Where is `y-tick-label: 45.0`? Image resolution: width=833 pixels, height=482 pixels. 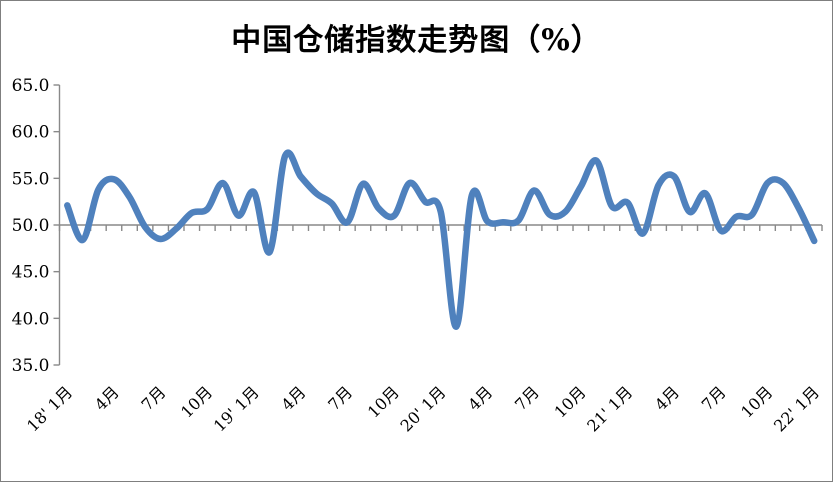
y-tick-label: 45.0 is located at coordinates (31, 273).